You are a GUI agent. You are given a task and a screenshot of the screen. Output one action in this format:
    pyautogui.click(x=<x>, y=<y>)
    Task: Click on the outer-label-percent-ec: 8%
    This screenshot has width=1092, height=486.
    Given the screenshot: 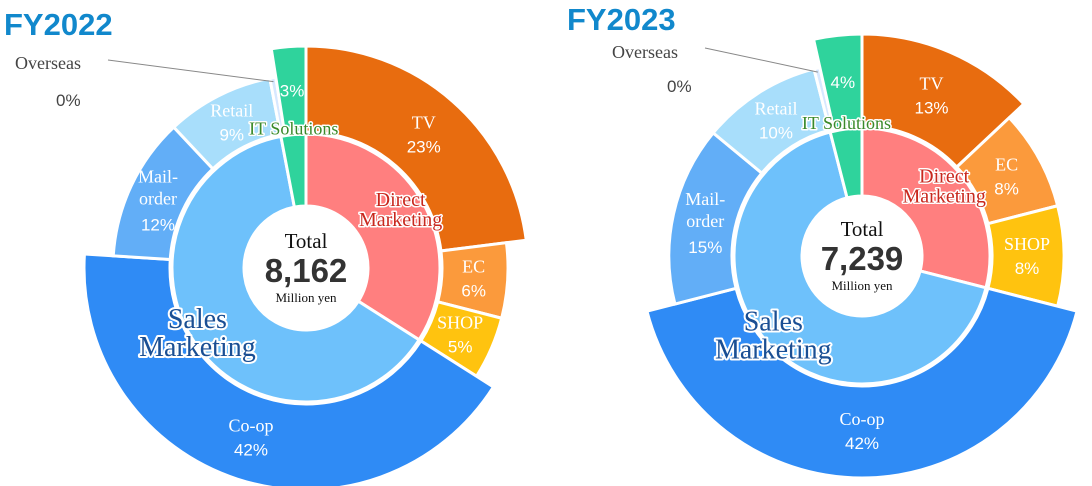 What is the action you would take?
    pyautogui.click(x=1006, y=189)
    